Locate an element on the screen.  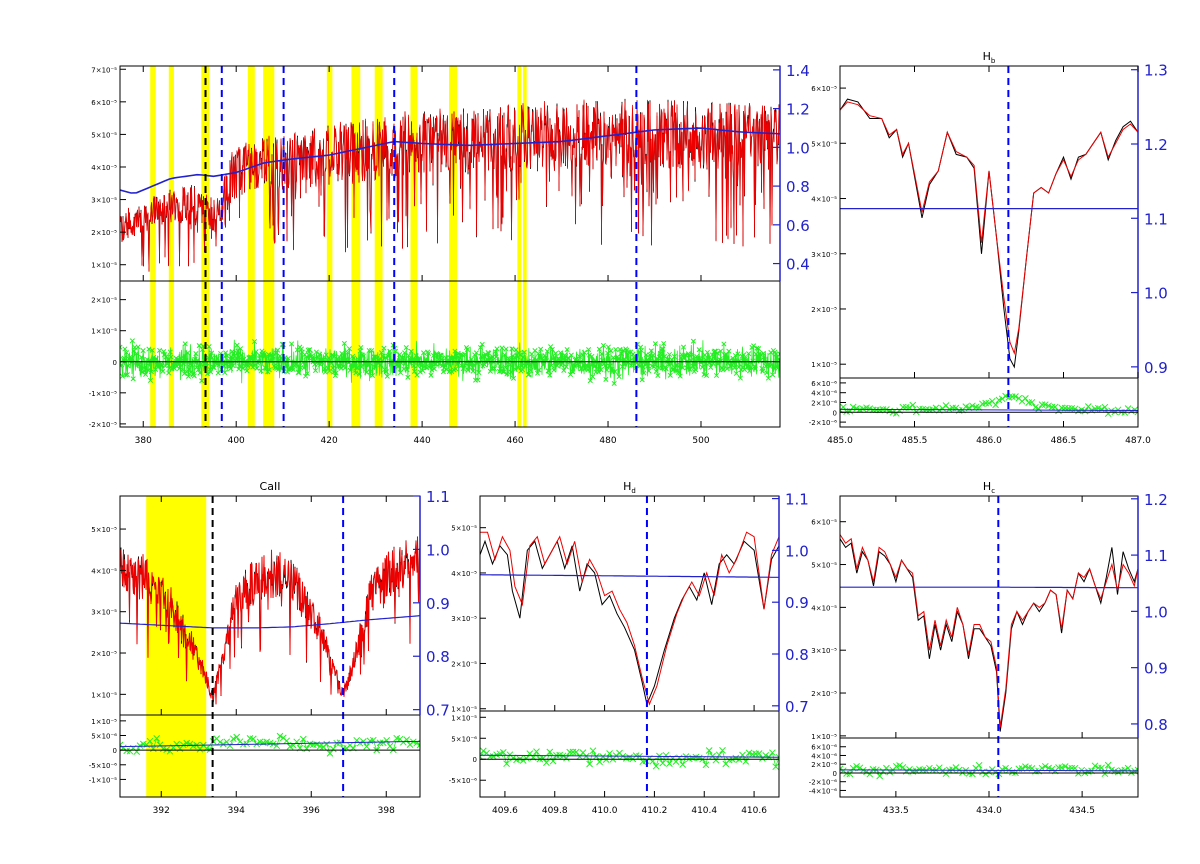
x-tick-label: 410.2 is located at coordinates (655, 811).